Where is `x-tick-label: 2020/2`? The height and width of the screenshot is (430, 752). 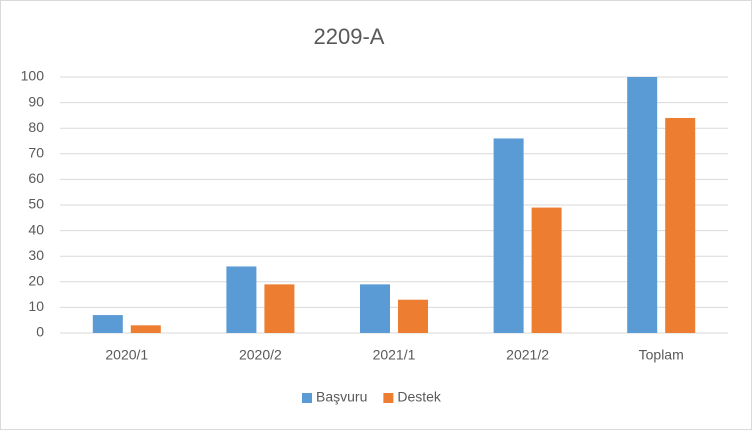 x-tick-label: 2020/2 is located at coordinates (260, 355).